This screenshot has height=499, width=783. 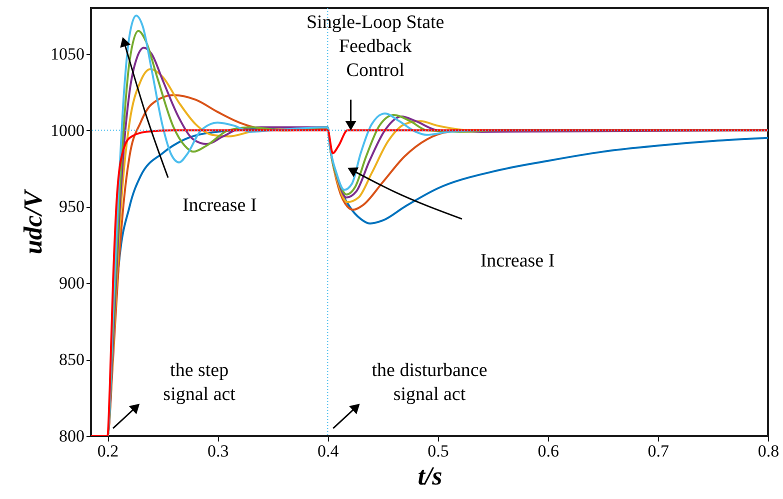 I want to click on y-tick-label: 800, so click(x=71, y=436).